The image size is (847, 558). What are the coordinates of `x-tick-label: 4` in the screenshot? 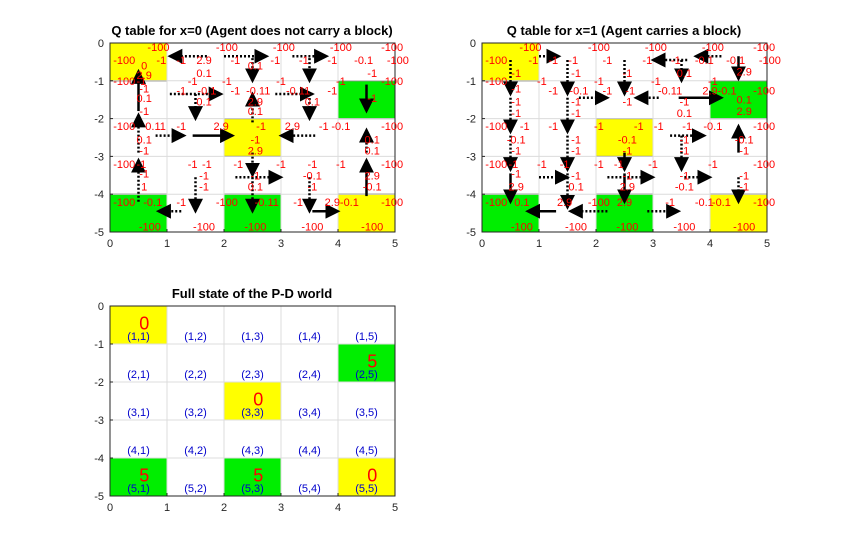 It's located at (710, 244).